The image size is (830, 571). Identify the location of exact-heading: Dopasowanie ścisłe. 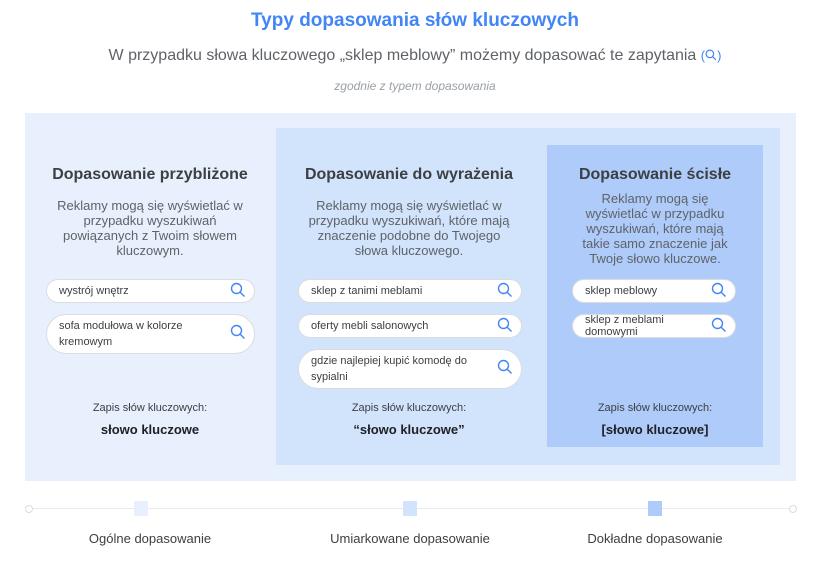
(655, 174).